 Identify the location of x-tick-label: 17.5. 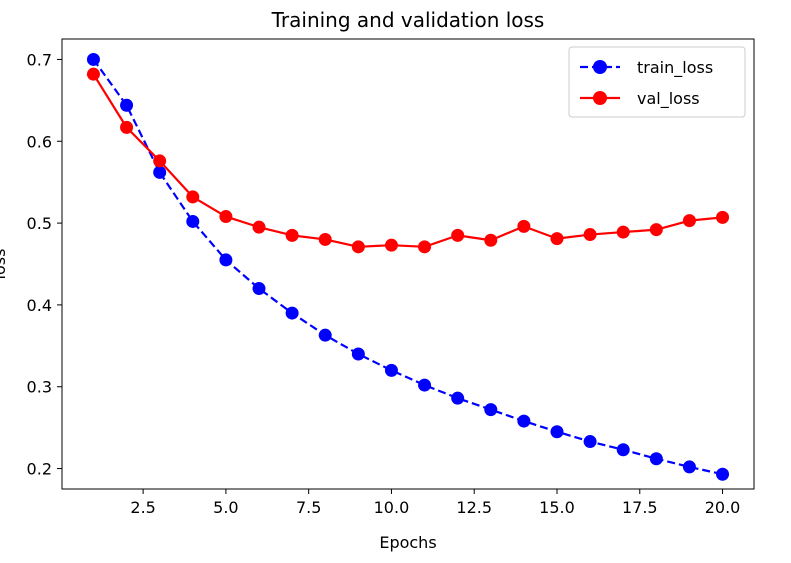
(640, 507).